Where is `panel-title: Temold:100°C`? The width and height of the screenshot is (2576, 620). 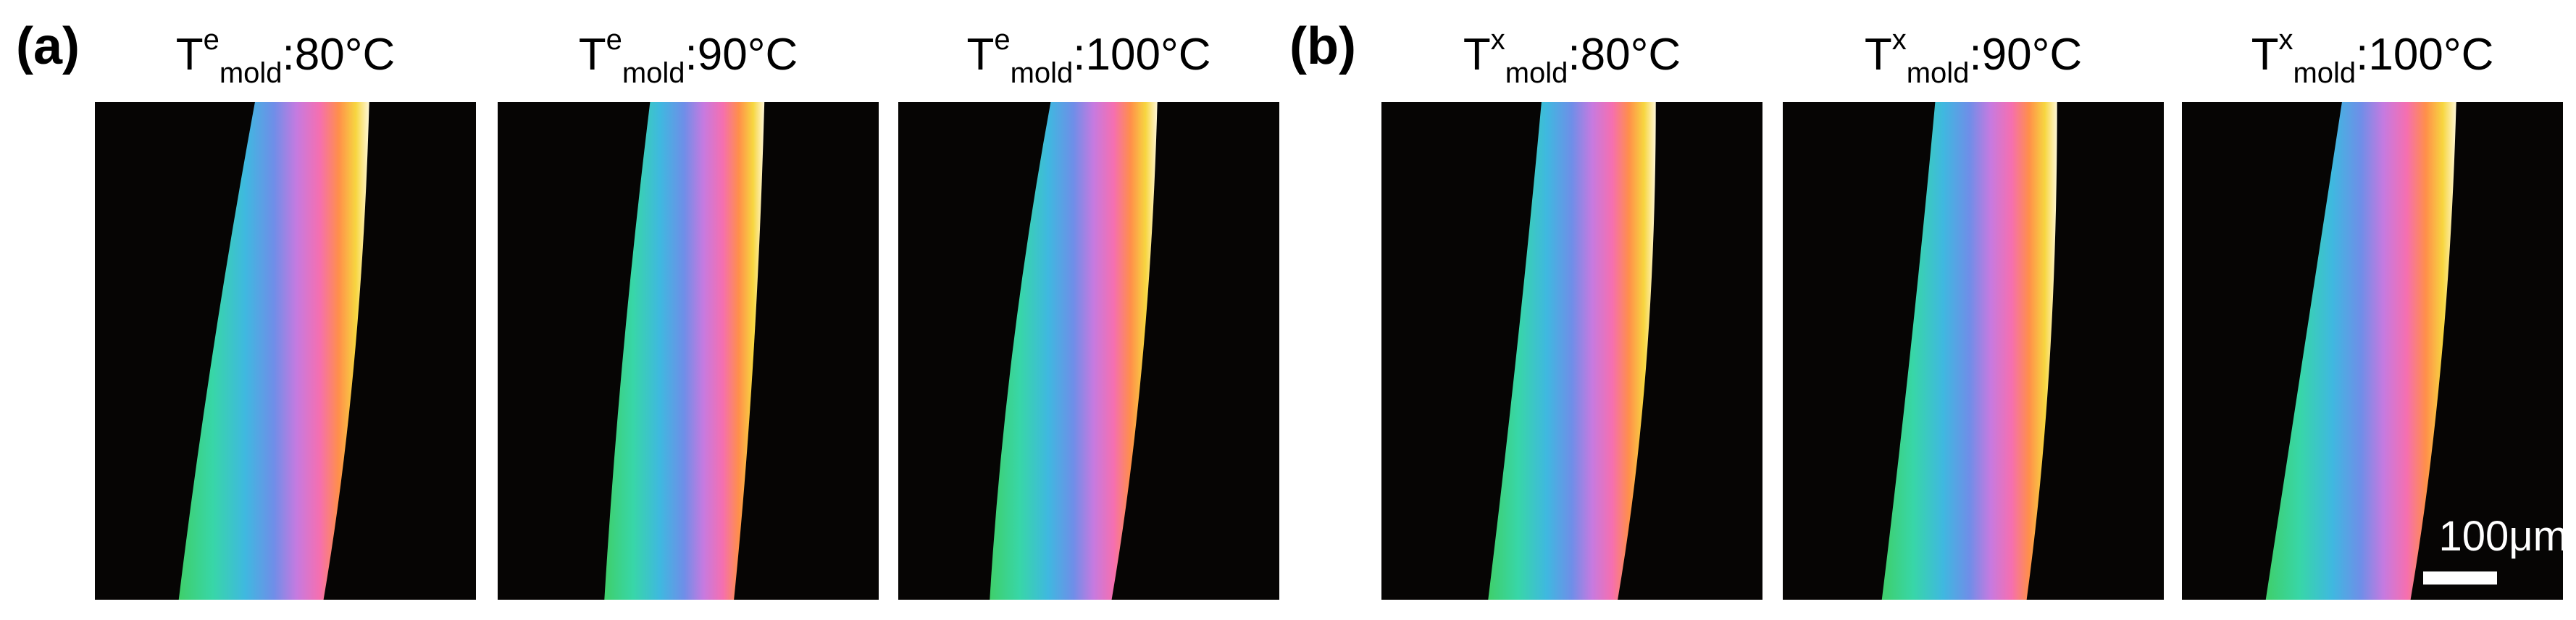
panel-title: Temold:100°C is located at coordinates (1088, 56).